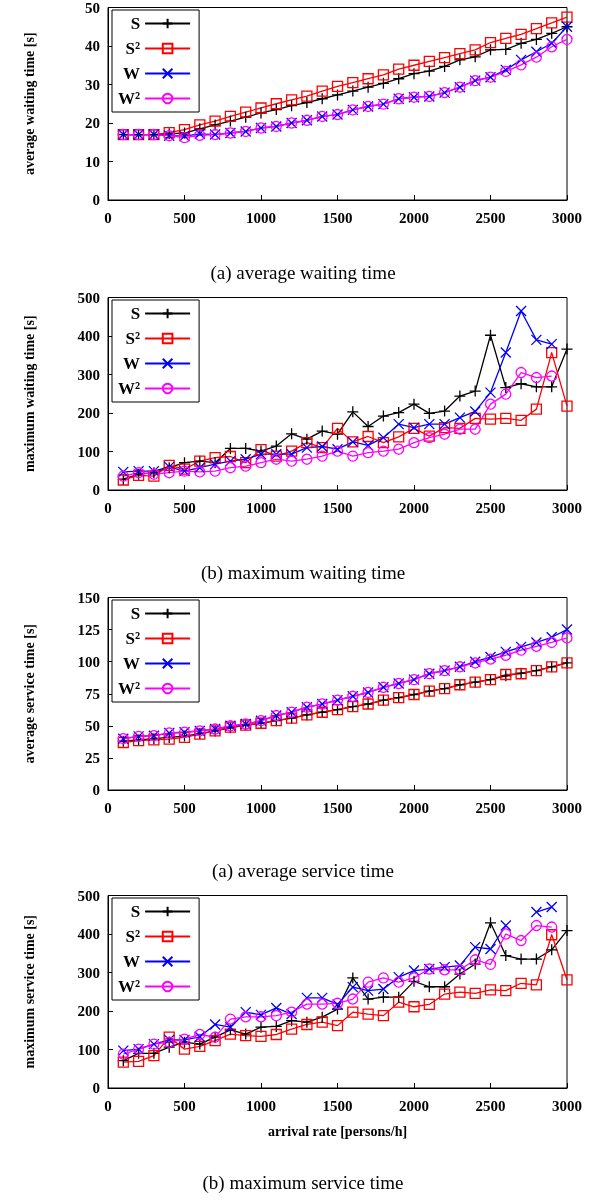 This screenshot has width=606, height=1200. Describe the element at coordinates (303, 573) in the screenshot. I see `text: (b) maximum waiting time` at that location.